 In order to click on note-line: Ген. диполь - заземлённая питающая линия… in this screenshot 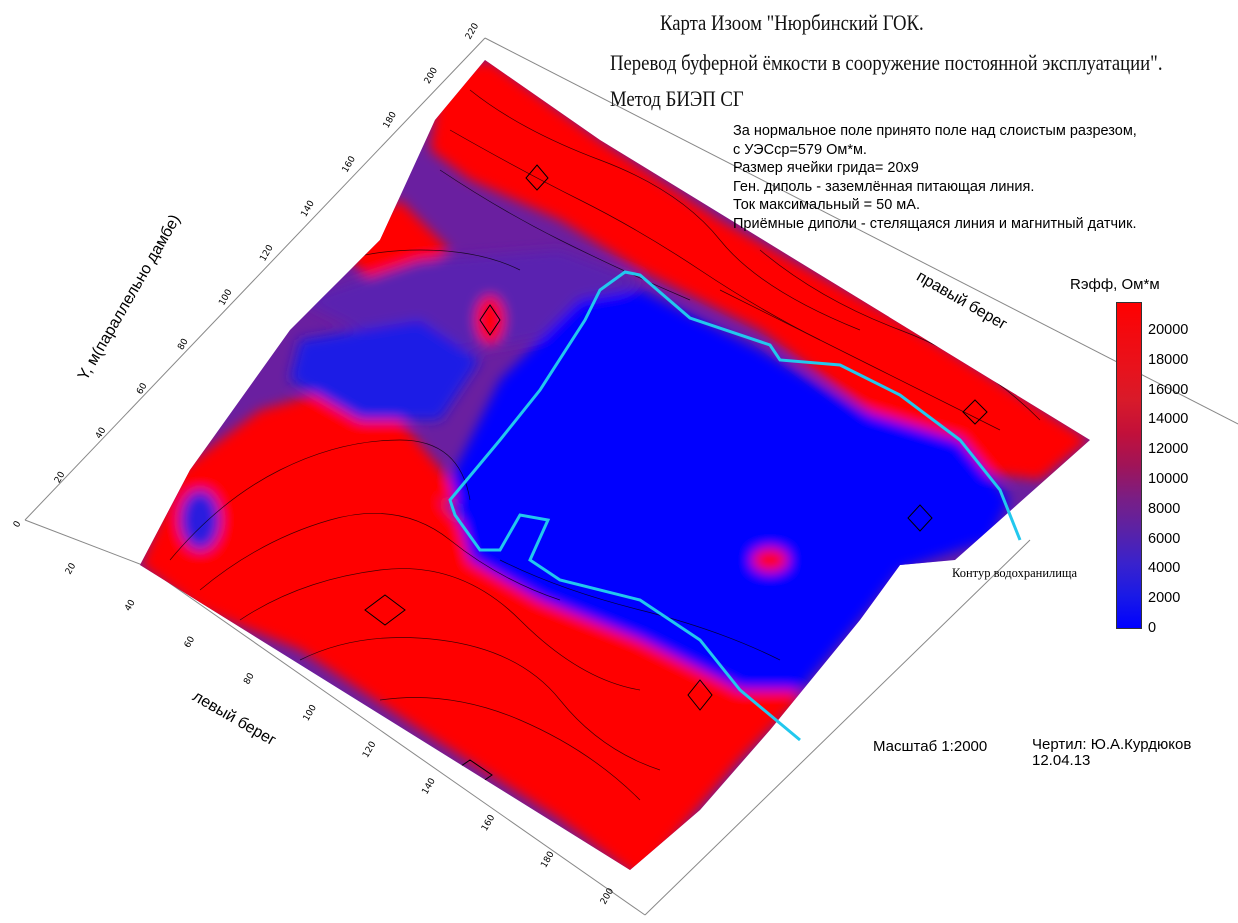, I will do `click(884, 186)`.